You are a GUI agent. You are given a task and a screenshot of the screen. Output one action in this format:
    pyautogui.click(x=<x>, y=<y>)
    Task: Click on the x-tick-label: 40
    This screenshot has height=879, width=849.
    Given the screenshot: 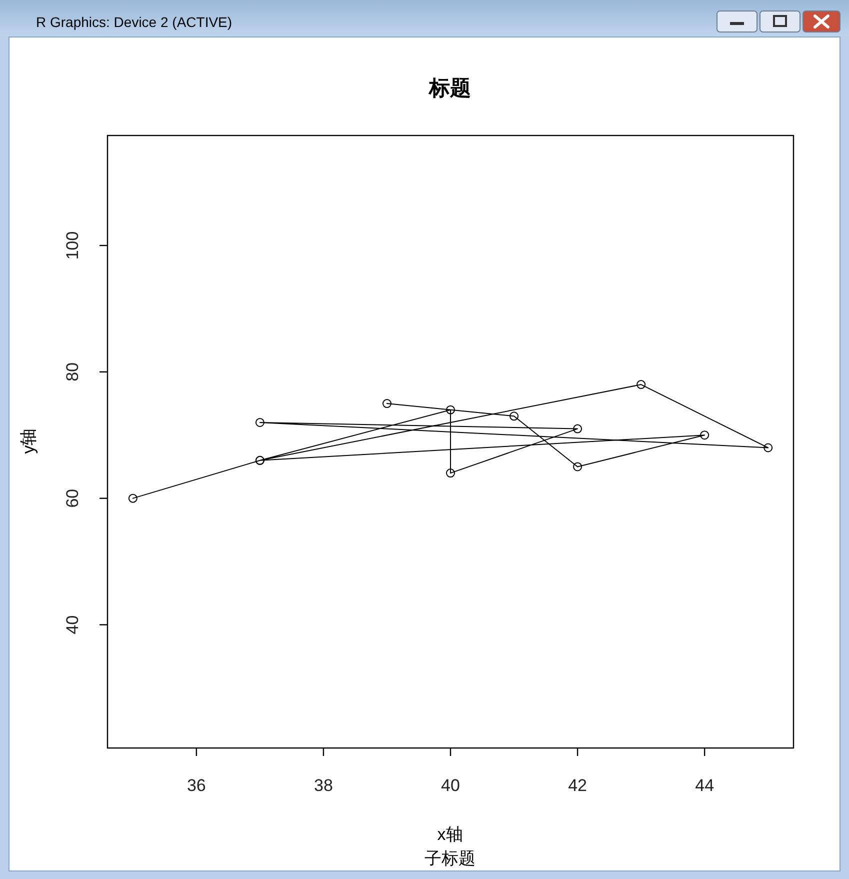 What is the action you would take?
    pyautogui.click(x=450, y=785)
    